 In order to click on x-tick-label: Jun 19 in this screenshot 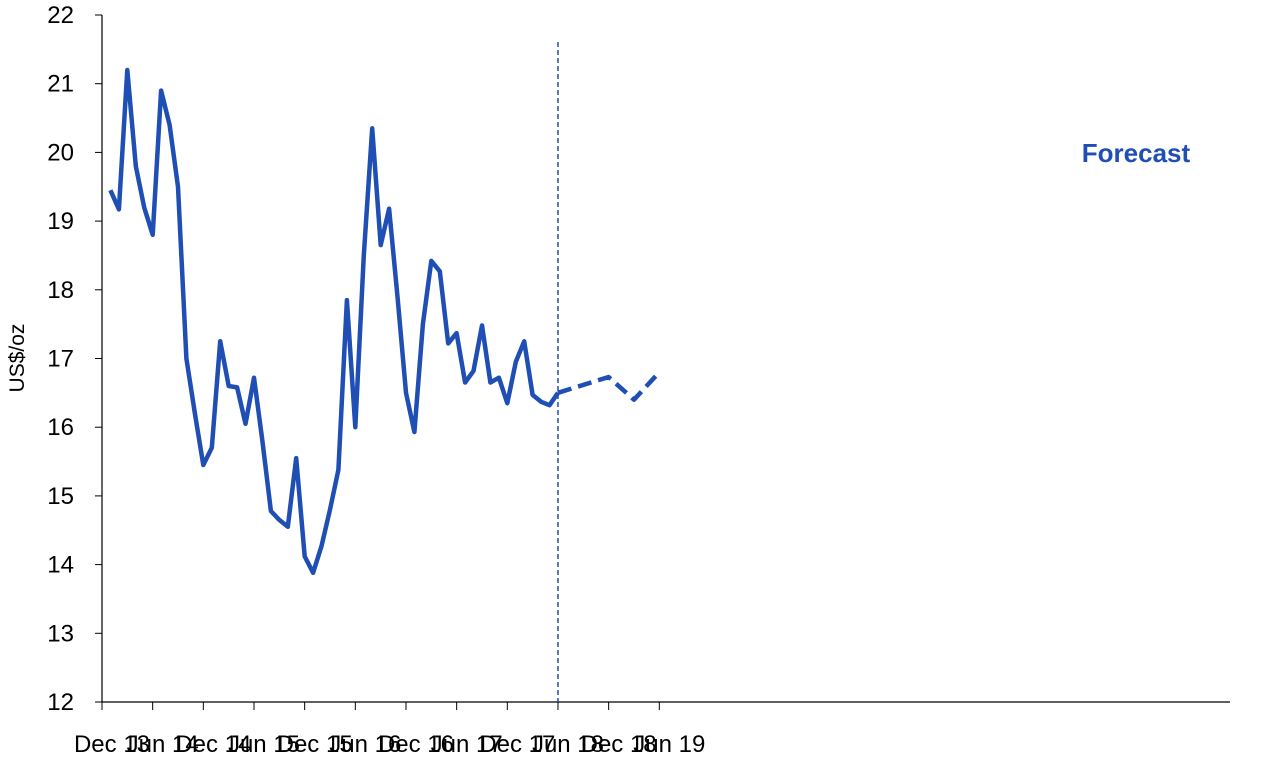, I will do `click(669, 744)`.